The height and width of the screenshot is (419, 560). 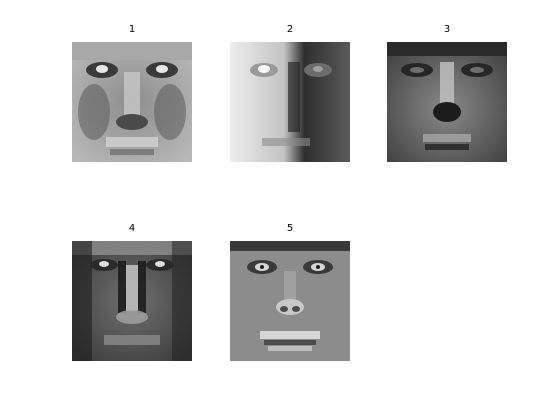 I want to click on panel-title: 4, so click(x=132, y=228).